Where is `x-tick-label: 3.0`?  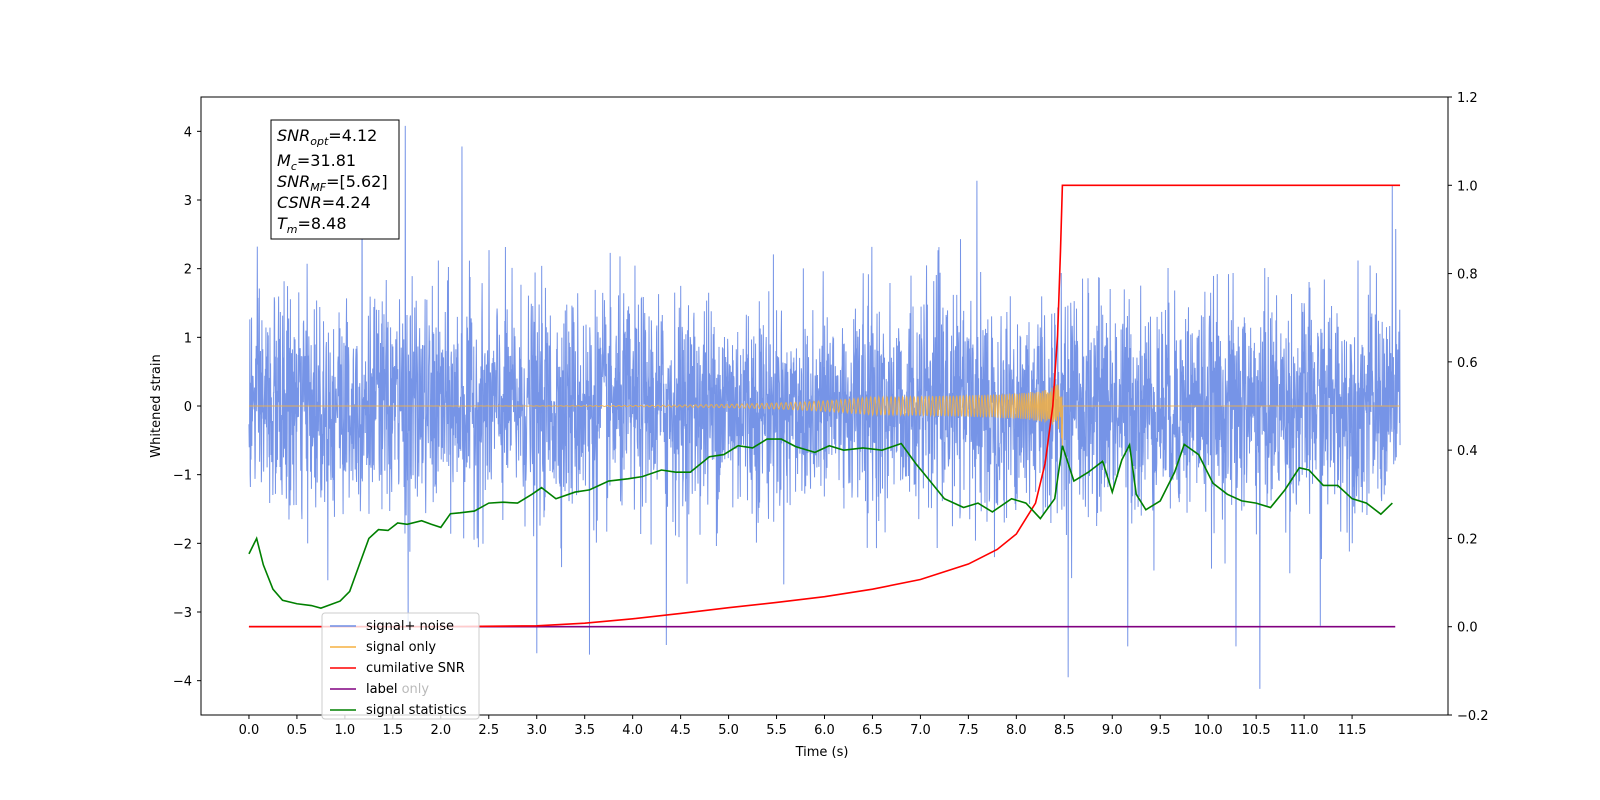 x-tick-label: 3.0 is located at coordinates (536, 730).